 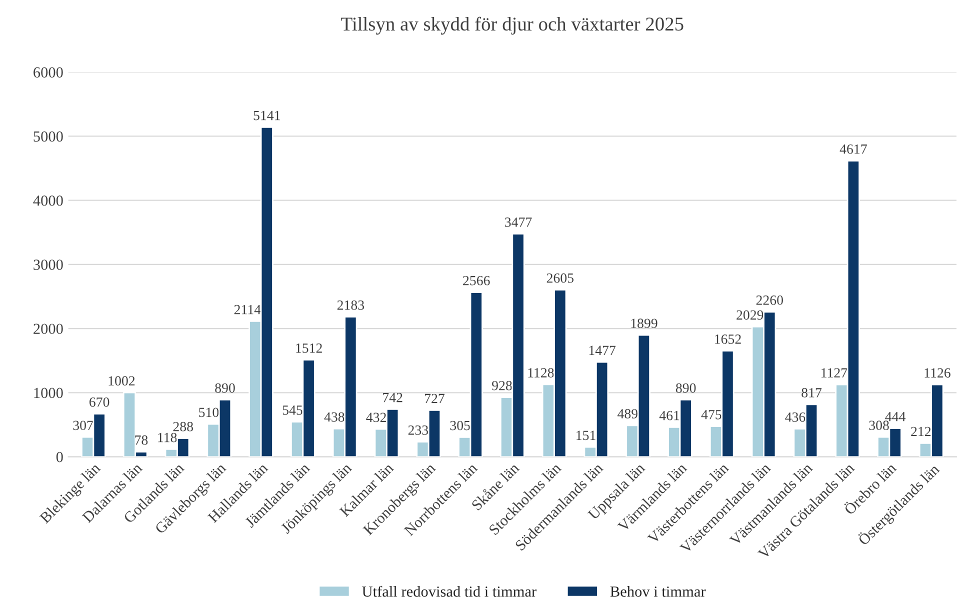 What do you see at coordinates (476, 281) in the screenshot?
I see `data-label: 2566` at bounding box center [476, 281].